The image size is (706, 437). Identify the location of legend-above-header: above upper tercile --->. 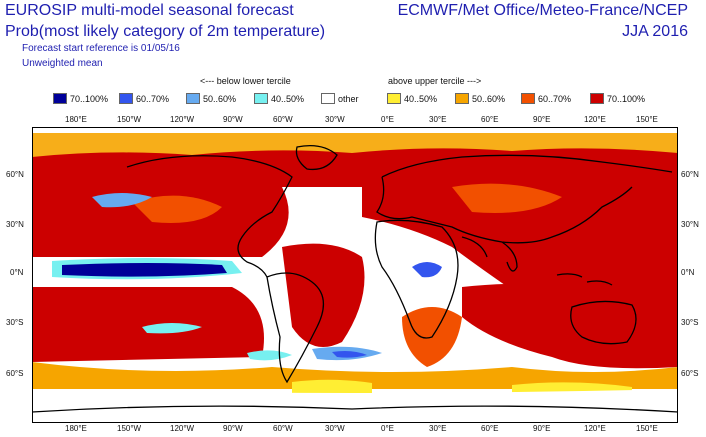
(435, 81).